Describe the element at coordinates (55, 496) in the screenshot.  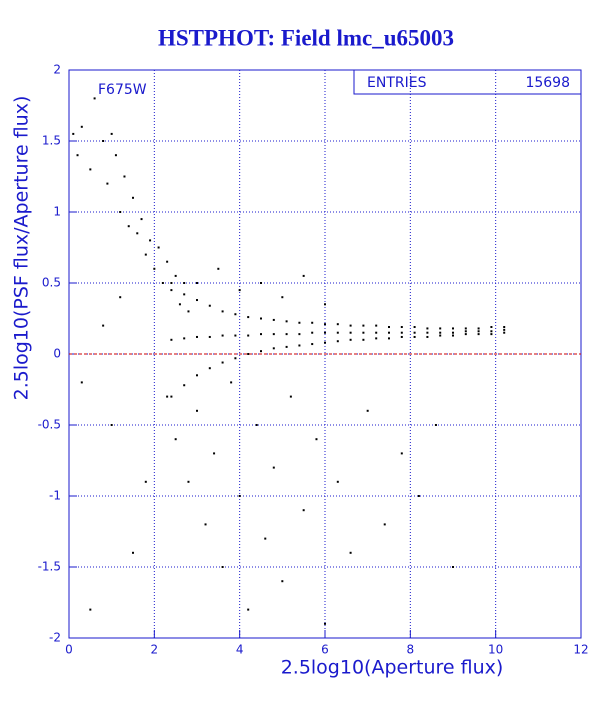
I see `y-tick-label: -1` at that location.